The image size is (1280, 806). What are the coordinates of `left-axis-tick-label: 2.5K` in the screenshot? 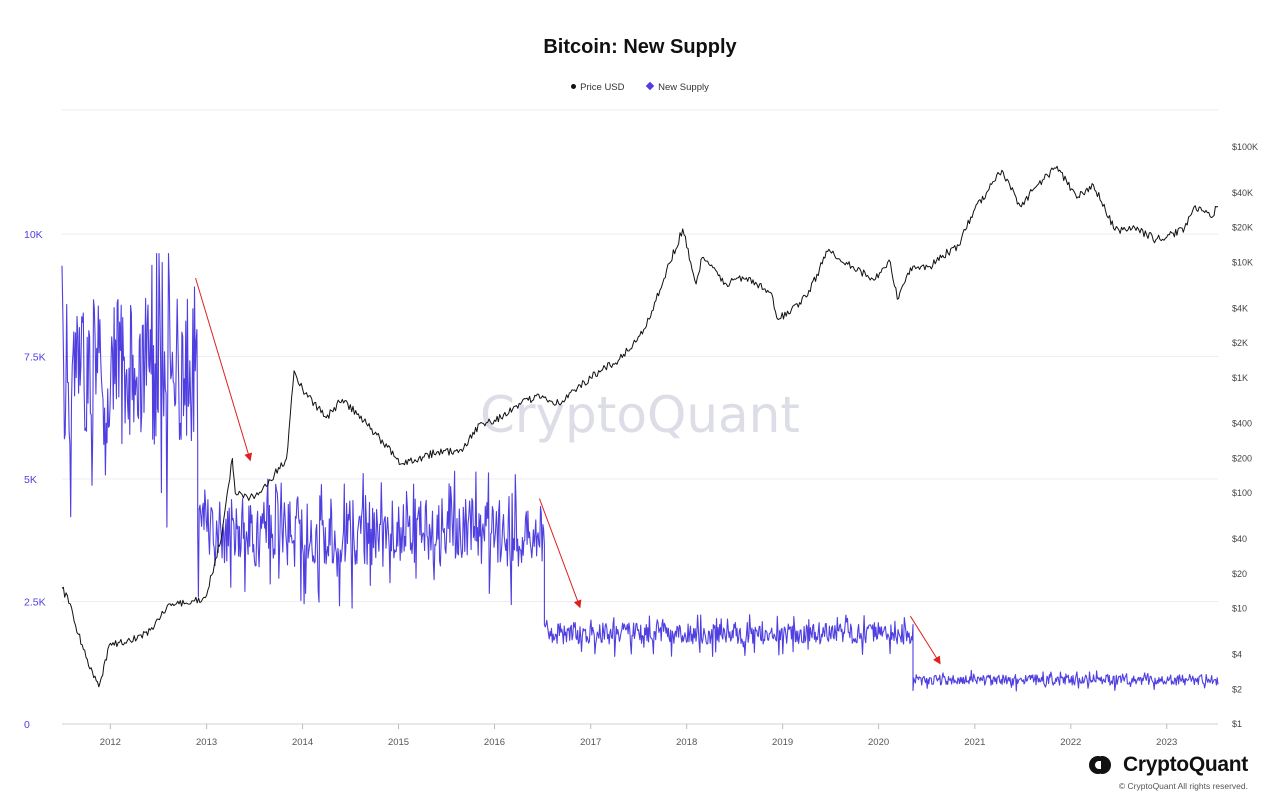 It's located at (35, 603).